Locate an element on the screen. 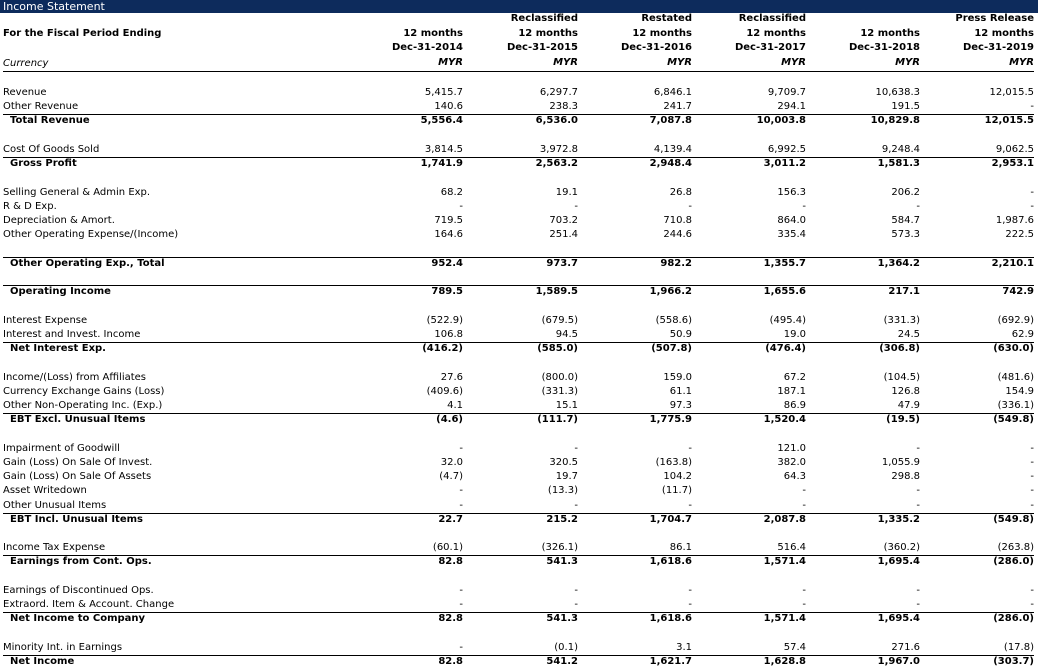  cell-value: 64.3 is located at coordinates (794, 477).